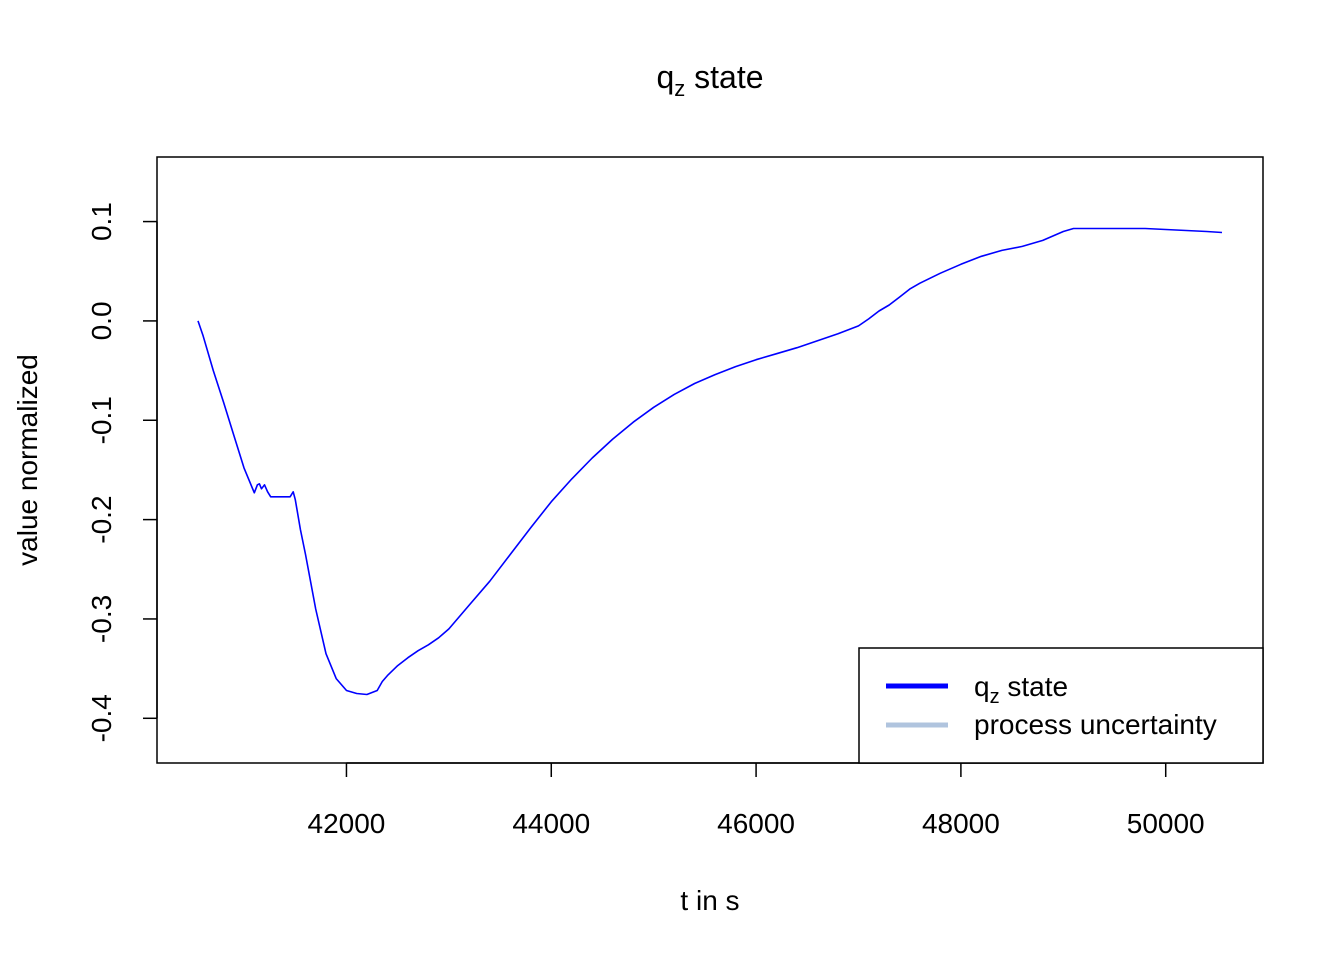  Describe the element at coordinates (995, 697) in the screenshot. I see `legend-label-qz-sub: z` at that location.